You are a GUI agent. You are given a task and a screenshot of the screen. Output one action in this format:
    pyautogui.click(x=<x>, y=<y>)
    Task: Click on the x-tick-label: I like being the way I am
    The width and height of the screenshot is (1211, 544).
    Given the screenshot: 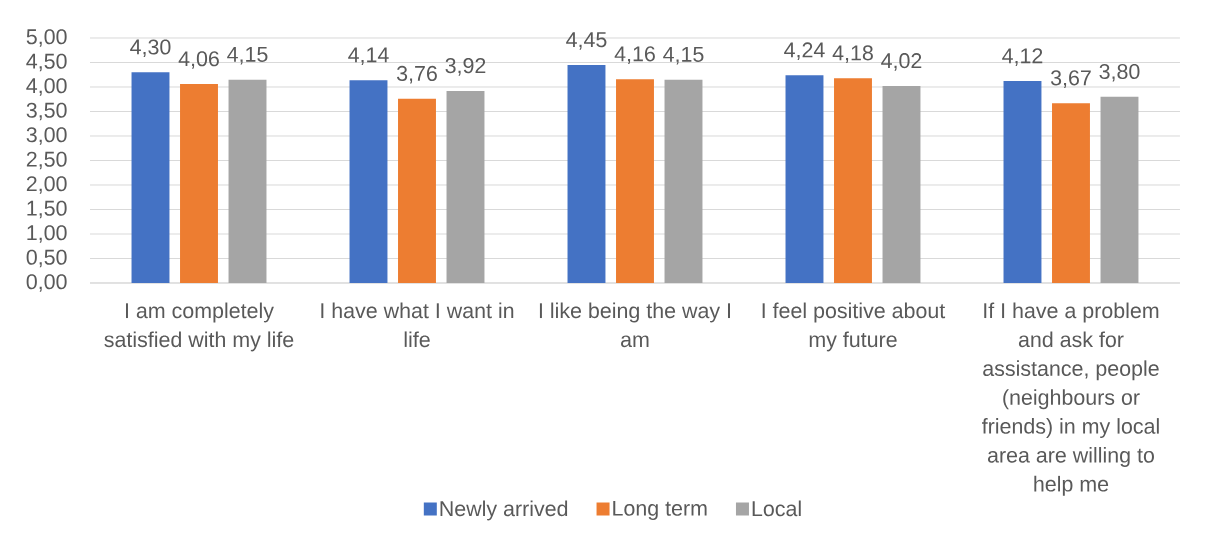 What is the action you would take?
    pyautogui.click(x=635, y=325)
    